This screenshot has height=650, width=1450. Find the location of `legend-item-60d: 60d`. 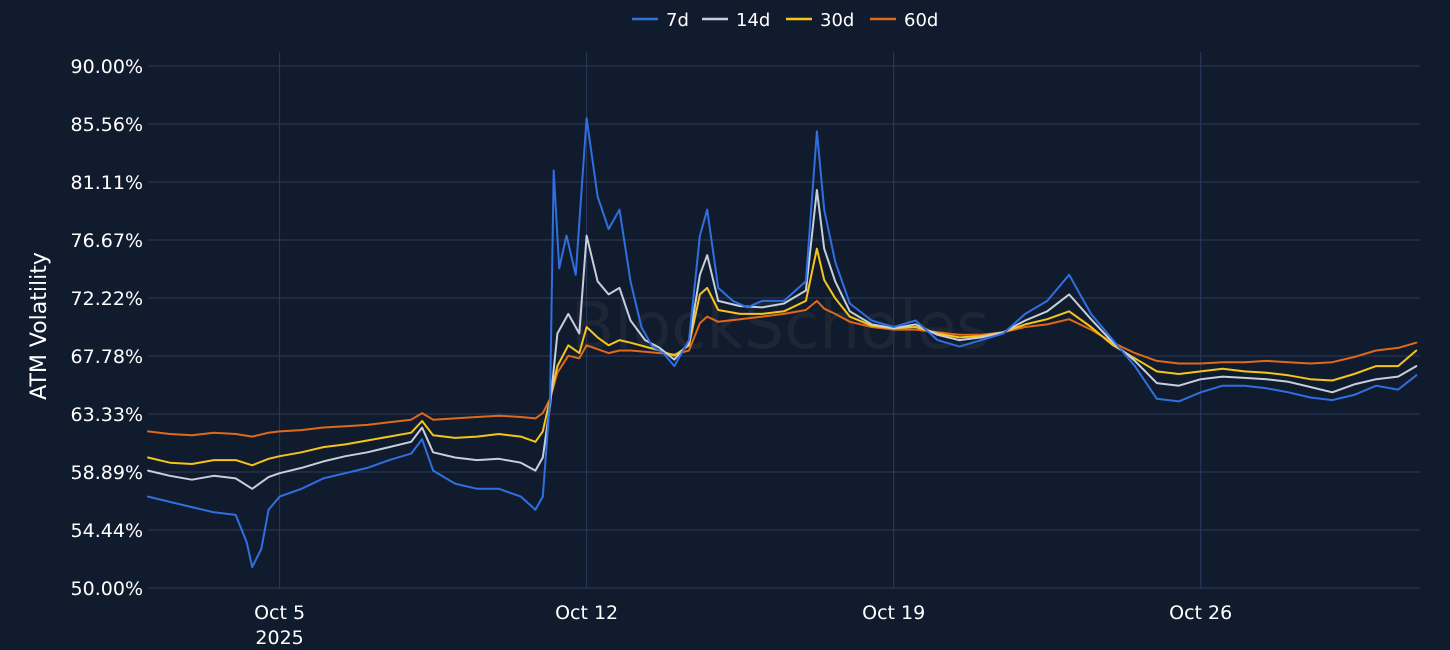

legend-item-60d: 60d is located at coordinates (904, 20).